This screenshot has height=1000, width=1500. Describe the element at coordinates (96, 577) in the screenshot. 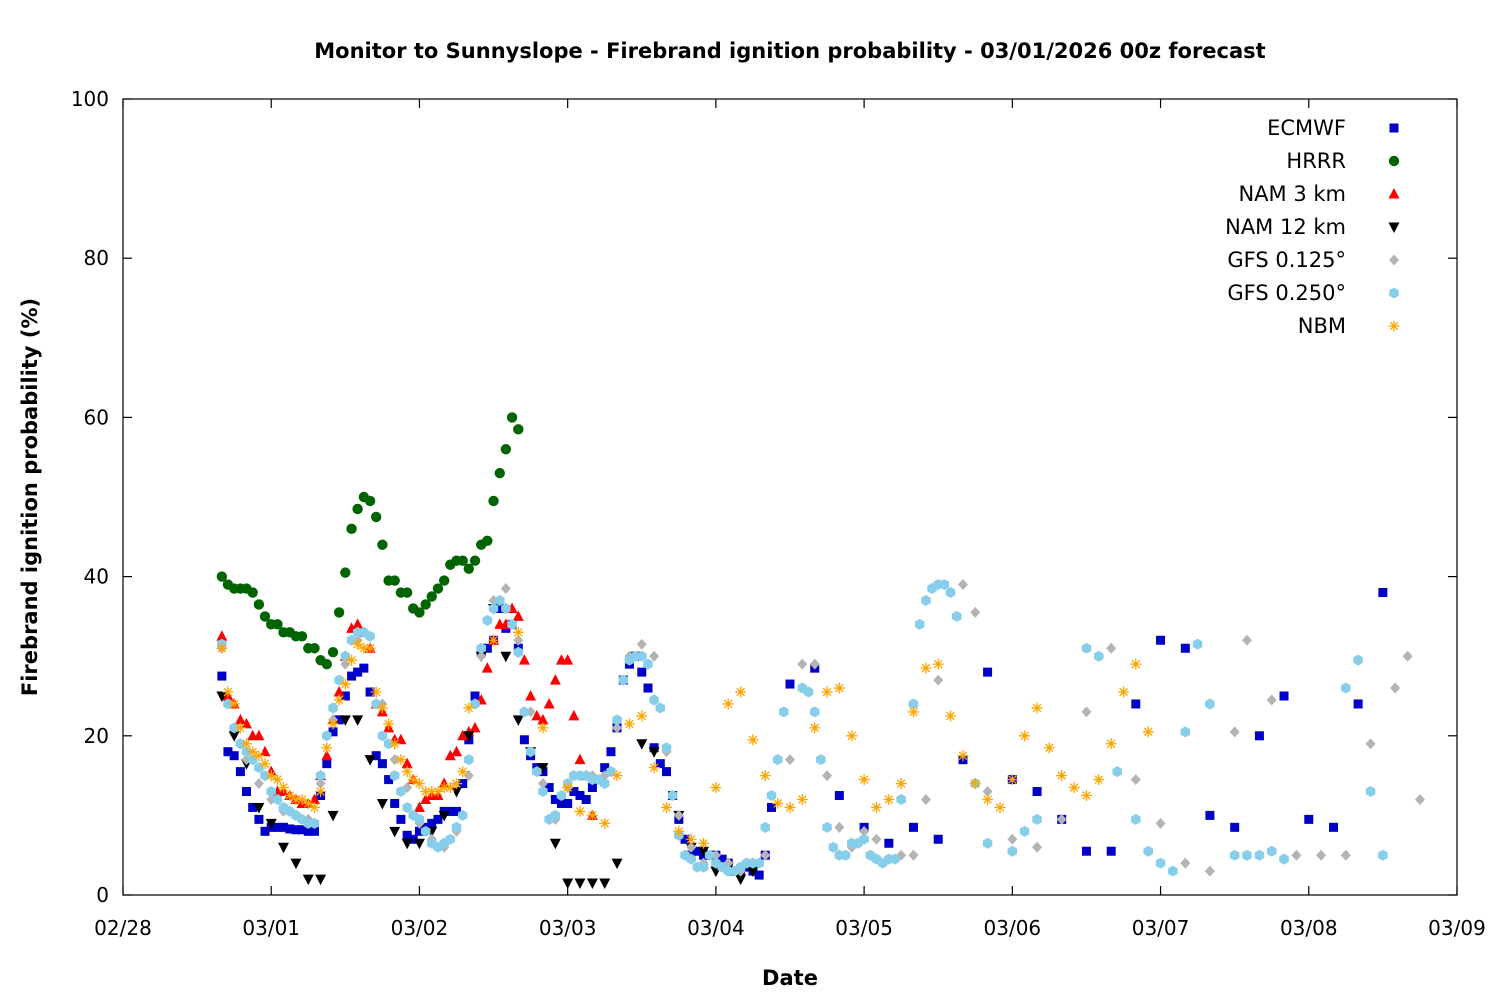

I see `y-tick-label: 40` at that location.